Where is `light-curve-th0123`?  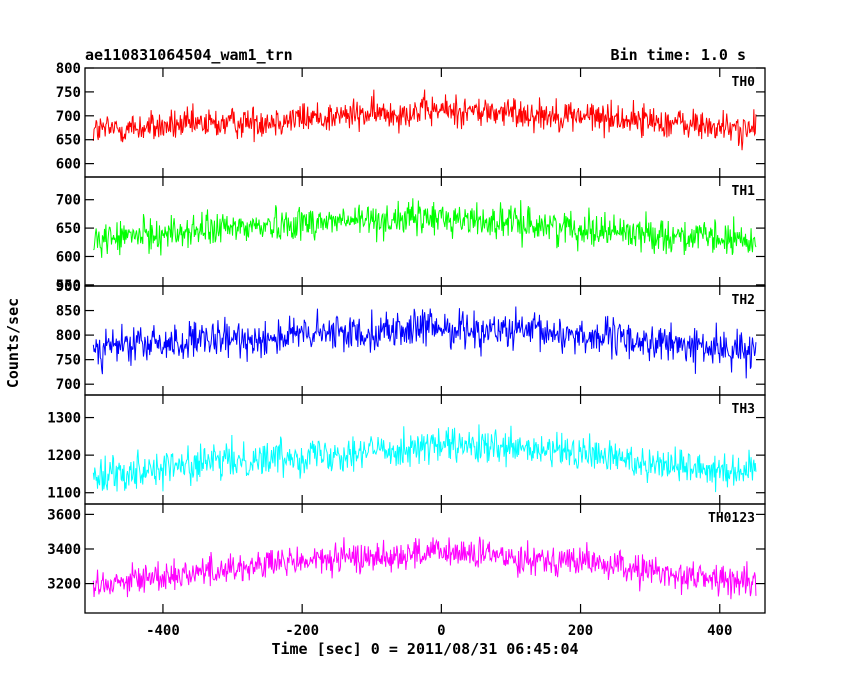 light-curve-th0123 is located at coordinates (424, 568).